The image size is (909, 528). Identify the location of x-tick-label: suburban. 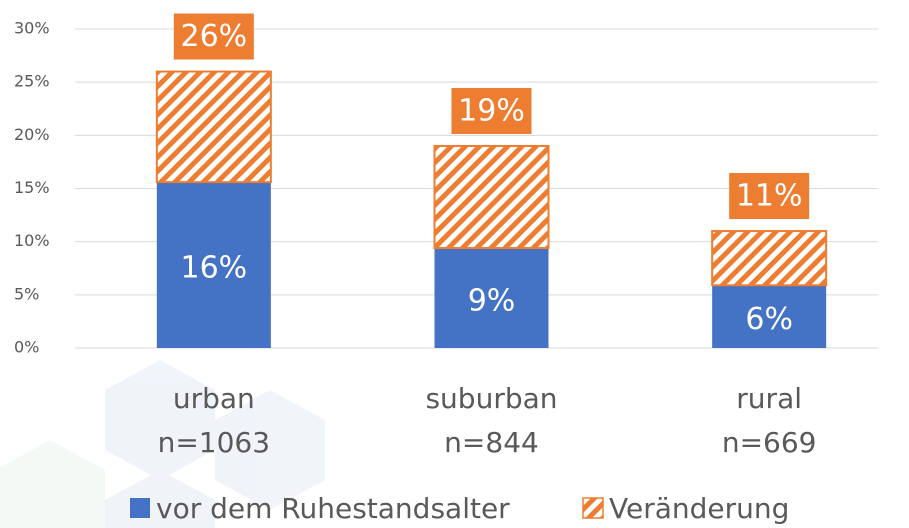
(491, 398).